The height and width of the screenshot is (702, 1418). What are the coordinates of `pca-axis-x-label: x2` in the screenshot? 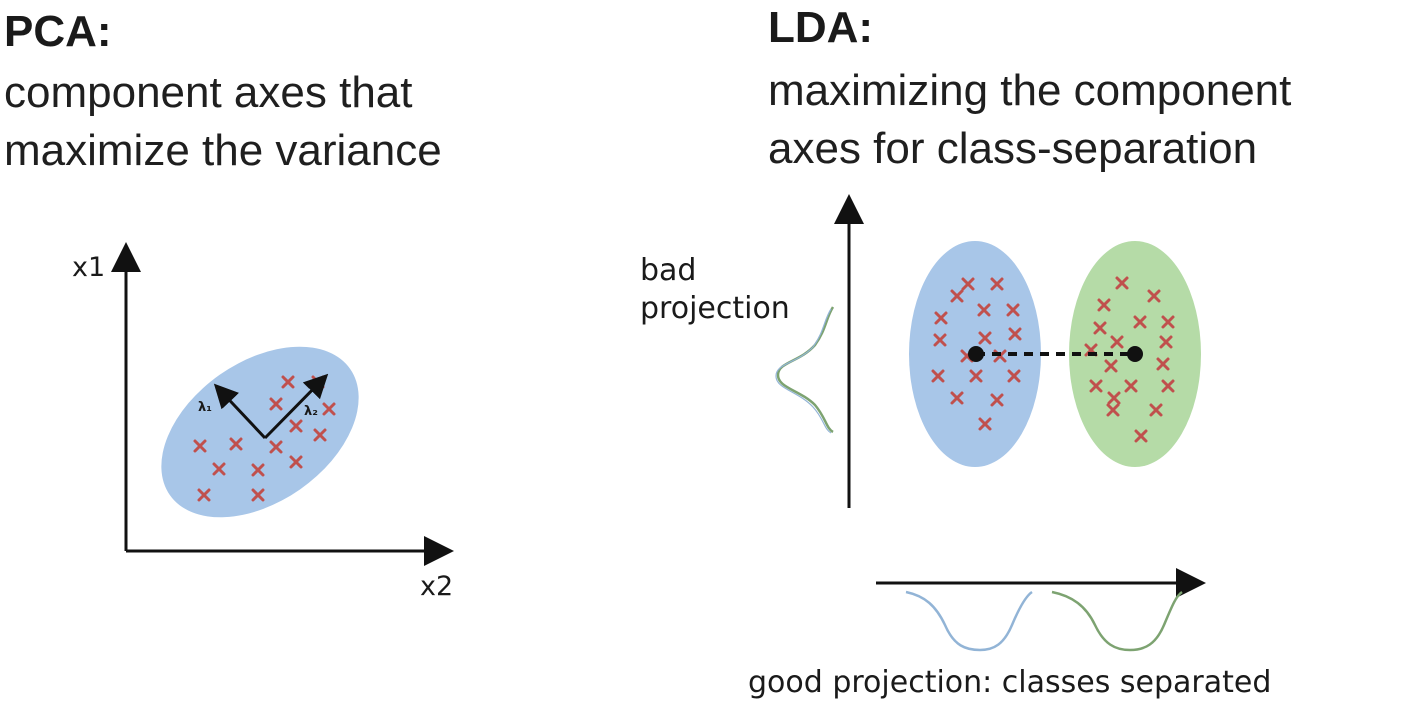 It's located at (436, 586).